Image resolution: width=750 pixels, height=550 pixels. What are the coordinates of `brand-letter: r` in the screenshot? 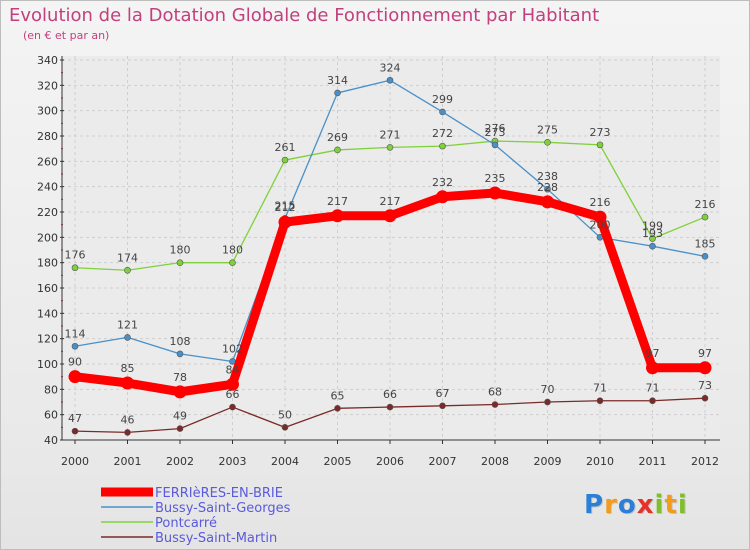 It's located at (611, 505).